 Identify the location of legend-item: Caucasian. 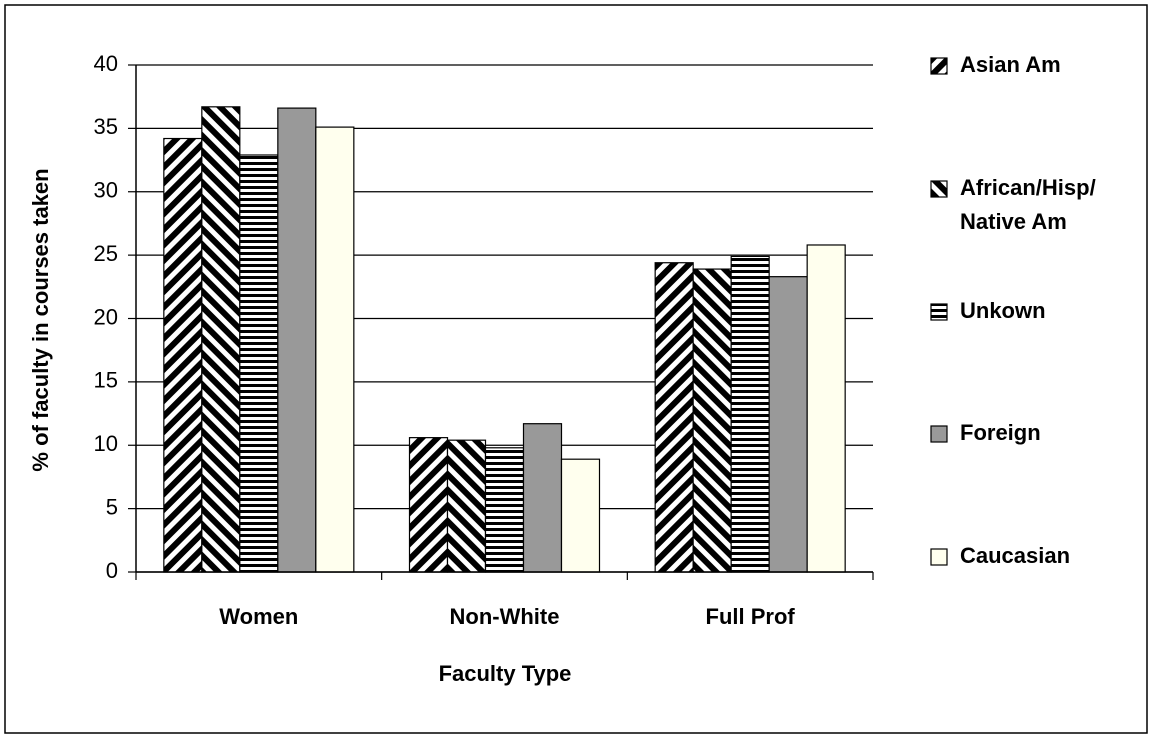
(1035, 556).